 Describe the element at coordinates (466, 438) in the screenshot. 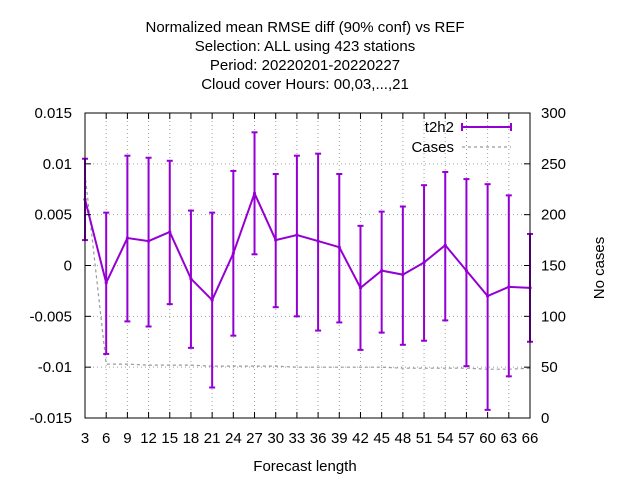

I see `x-tick-label: 57` at that location.